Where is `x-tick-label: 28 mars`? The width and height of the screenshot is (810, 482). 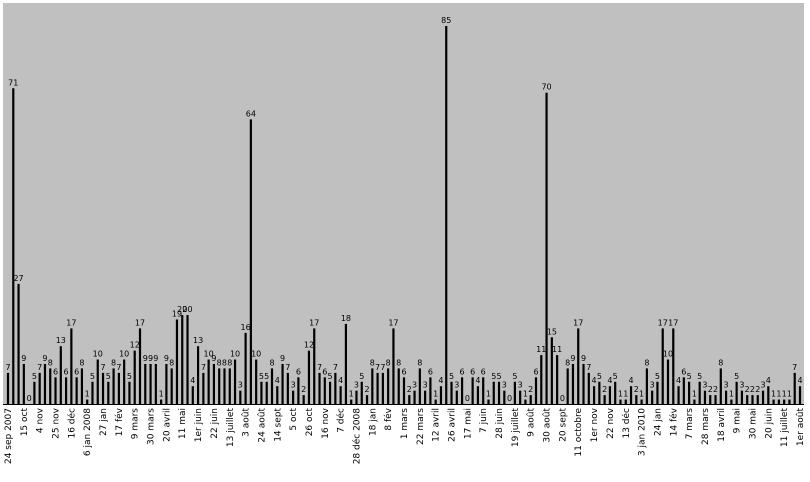 x-tick-label: 28 mars is located at coordinates (706, 426).